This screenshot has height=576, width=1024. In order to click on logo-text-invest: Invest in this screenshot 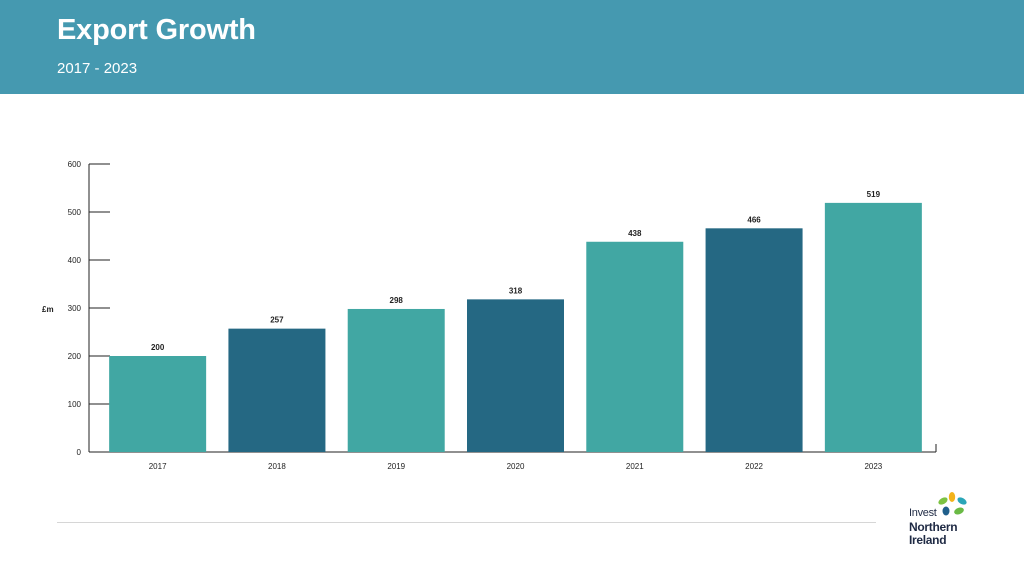, I will do `click(923, 513)`.